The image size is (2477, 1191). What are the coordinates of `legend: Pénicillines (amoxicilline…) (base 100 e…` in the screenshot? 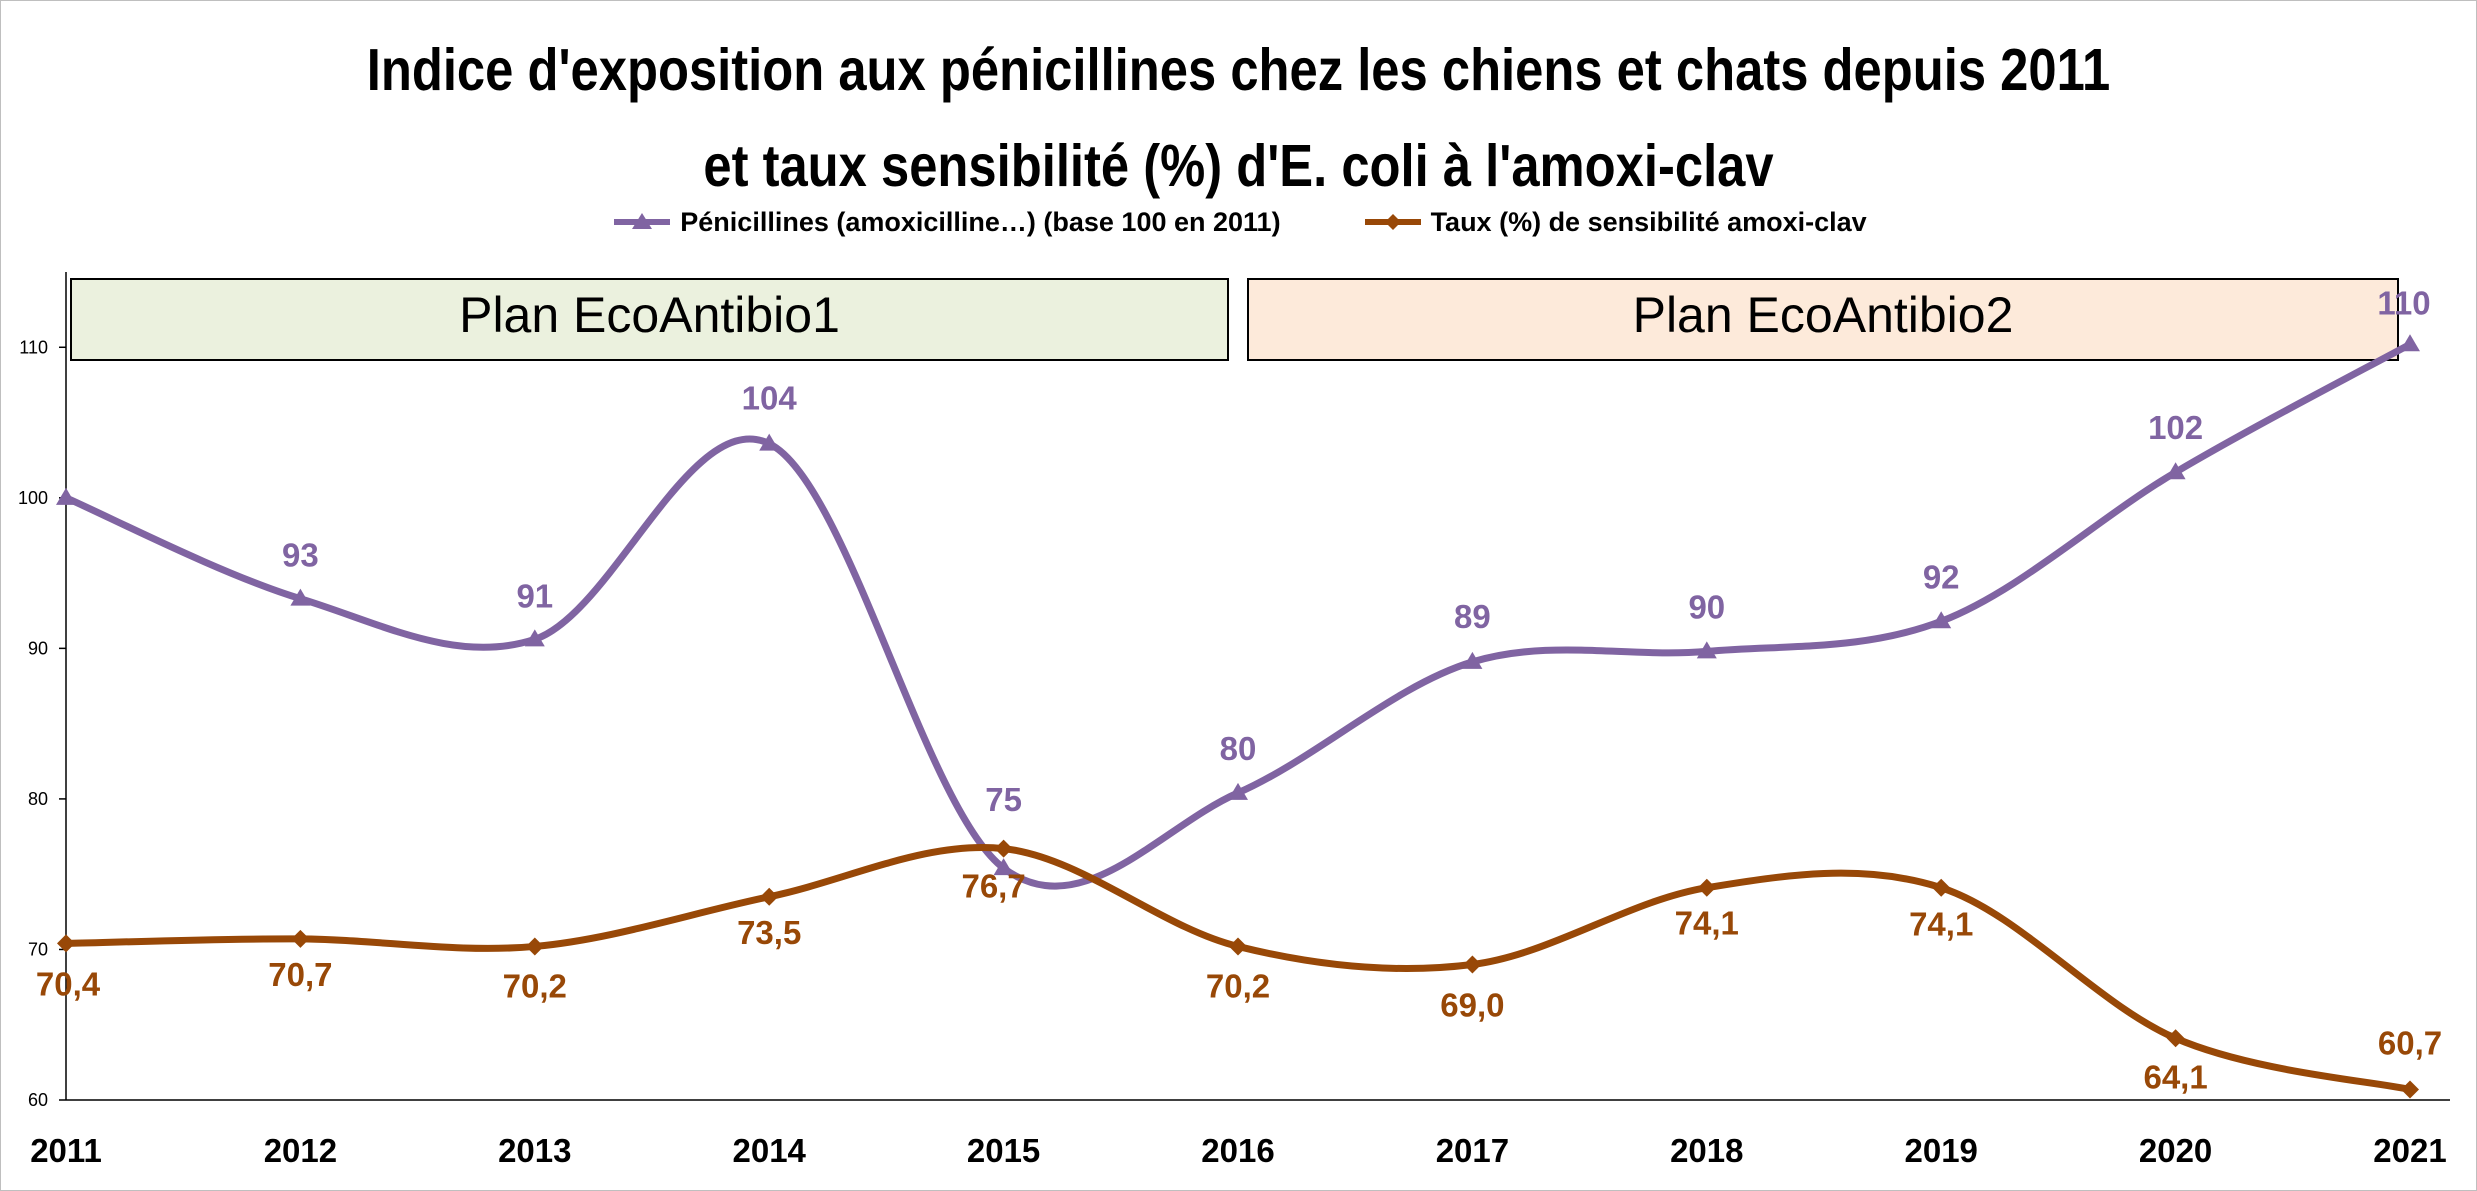 It's located at (1238, 222).